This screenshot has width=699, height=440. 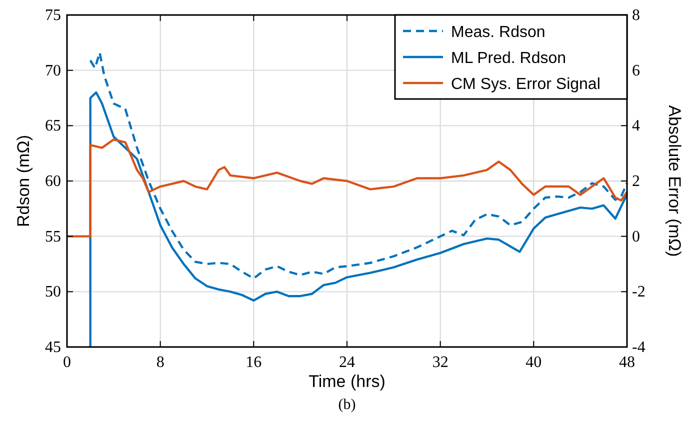 I want to click on y-tick-label: 50, so click(x=53, y=292).